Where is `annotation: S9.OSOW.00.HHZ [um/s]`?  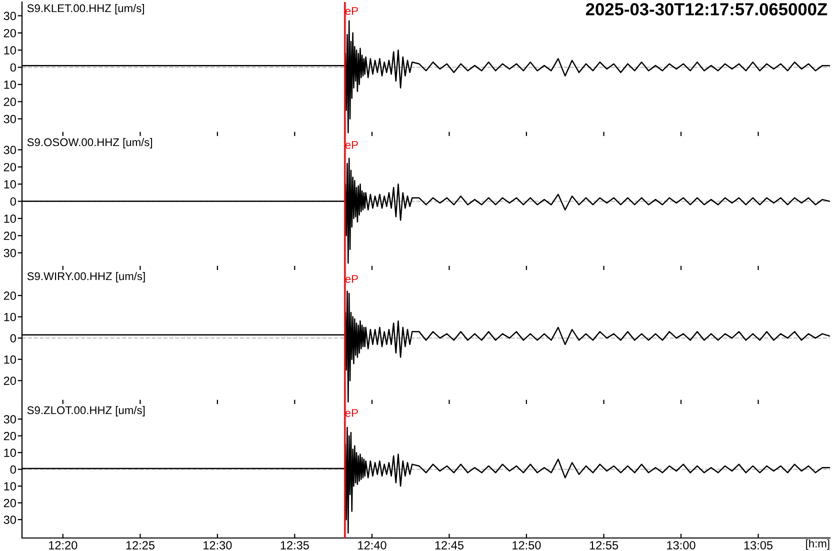 annotation: S9.OSOW.00.HHZ [um/s] is located at coordinates (89, 143).